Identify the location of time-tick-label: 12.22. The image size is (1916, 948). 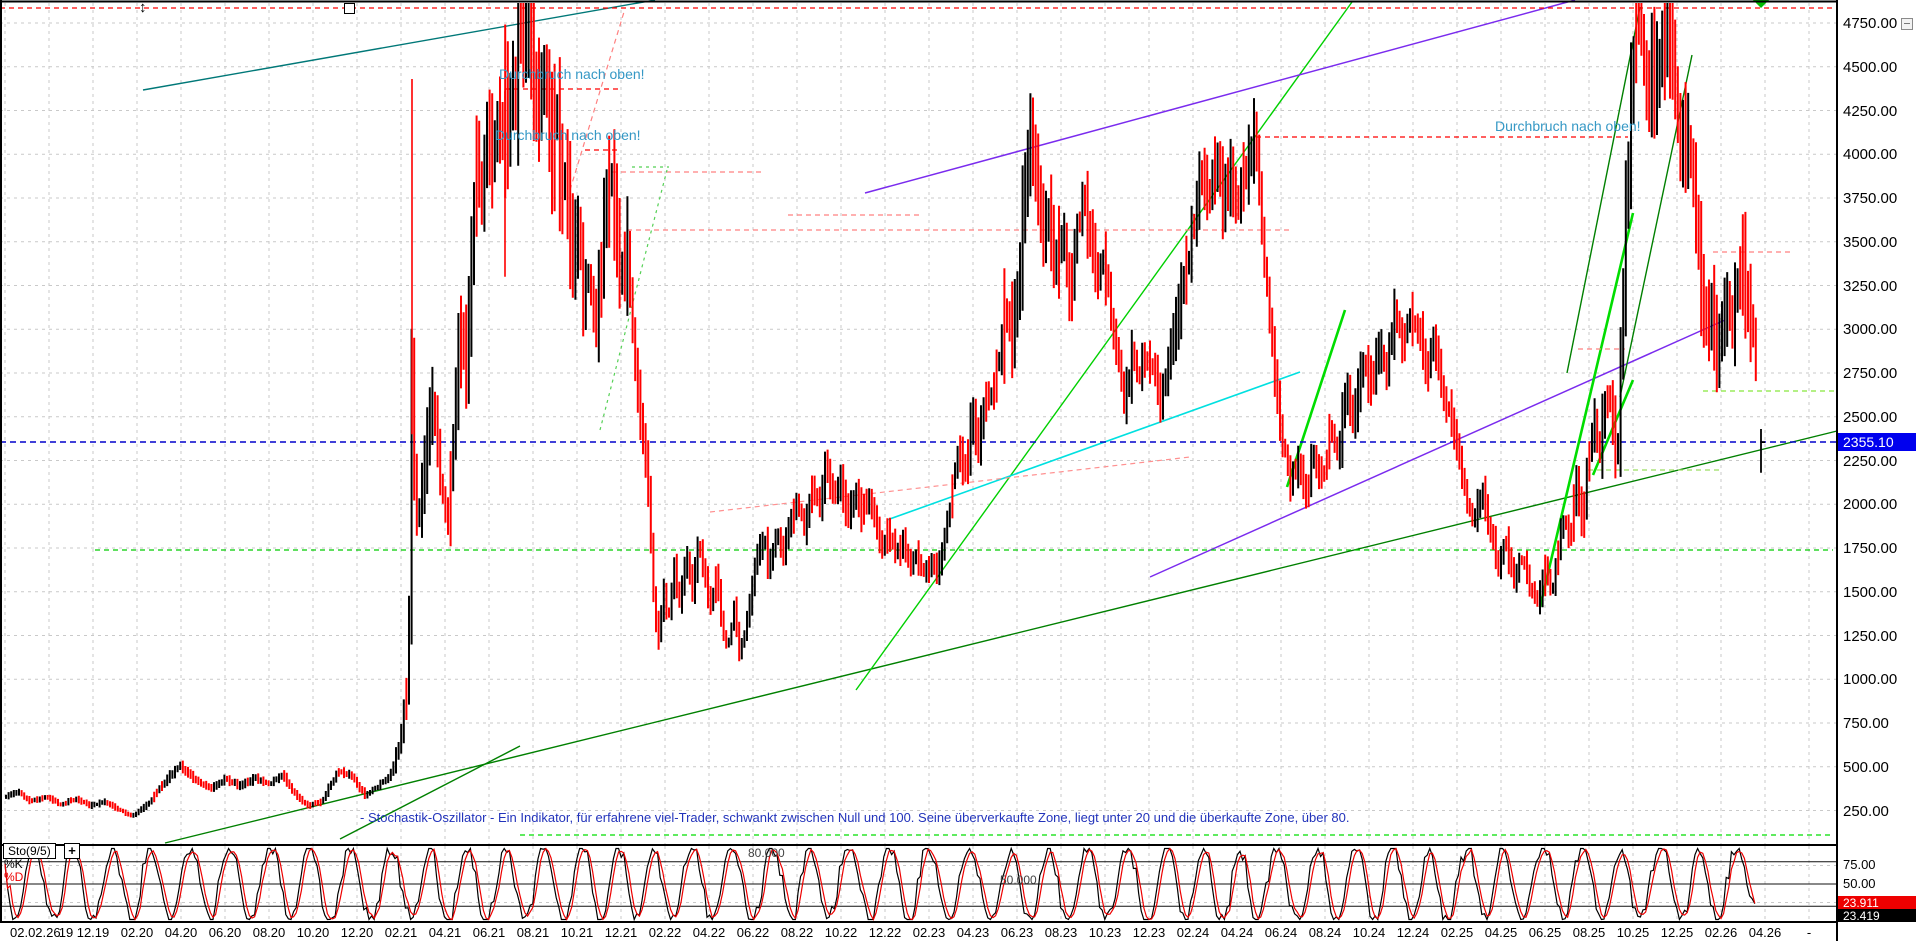
(885, 932).